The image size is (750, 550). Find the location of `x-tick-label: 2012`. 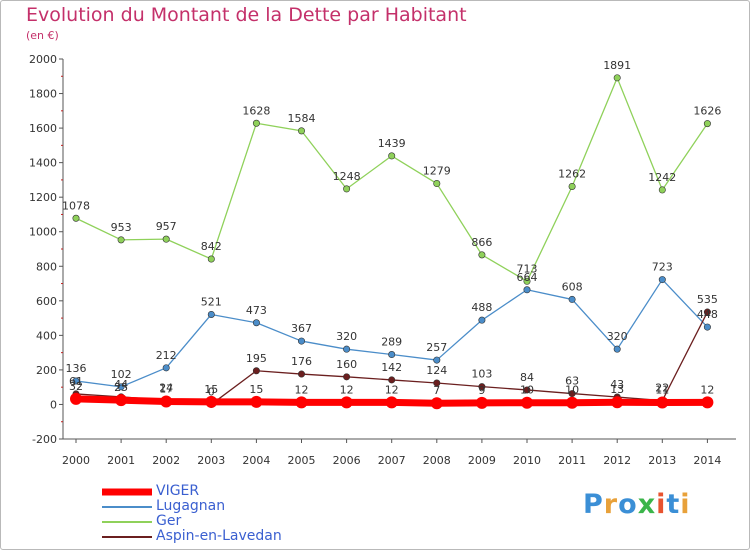

x-tick-label: 2012 is located at coordinates (617, 460).